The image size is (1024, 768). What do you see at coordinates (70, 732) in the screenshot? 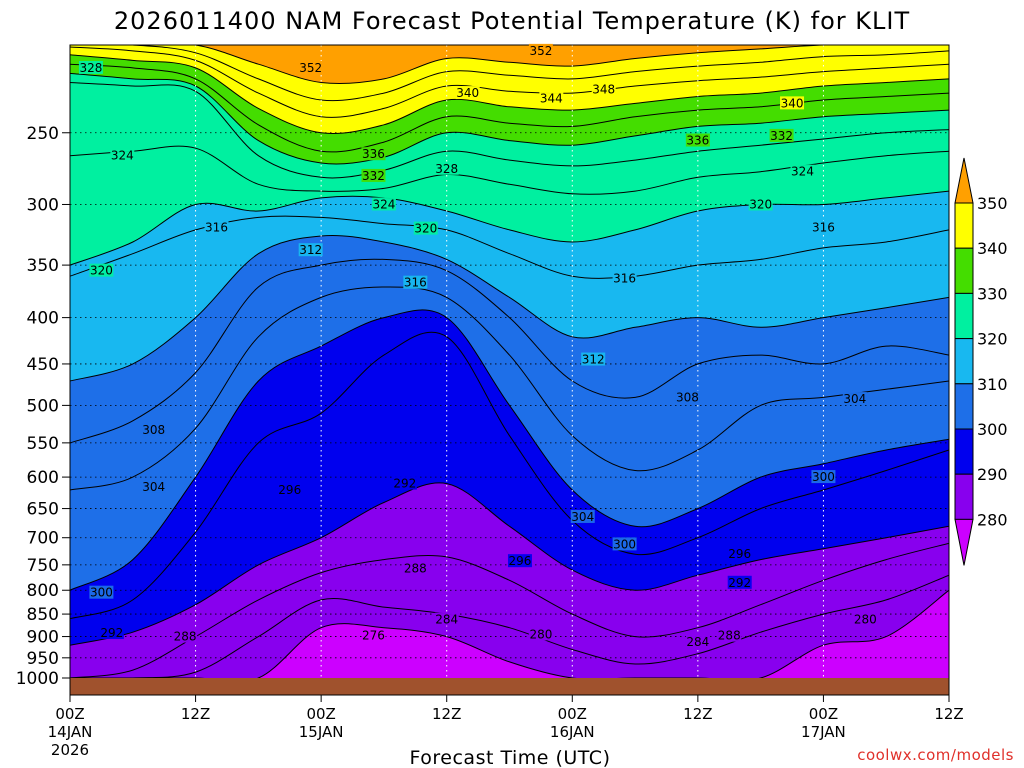
I see `x-tick-date: 14JAN` at bounding box center [70, 732].